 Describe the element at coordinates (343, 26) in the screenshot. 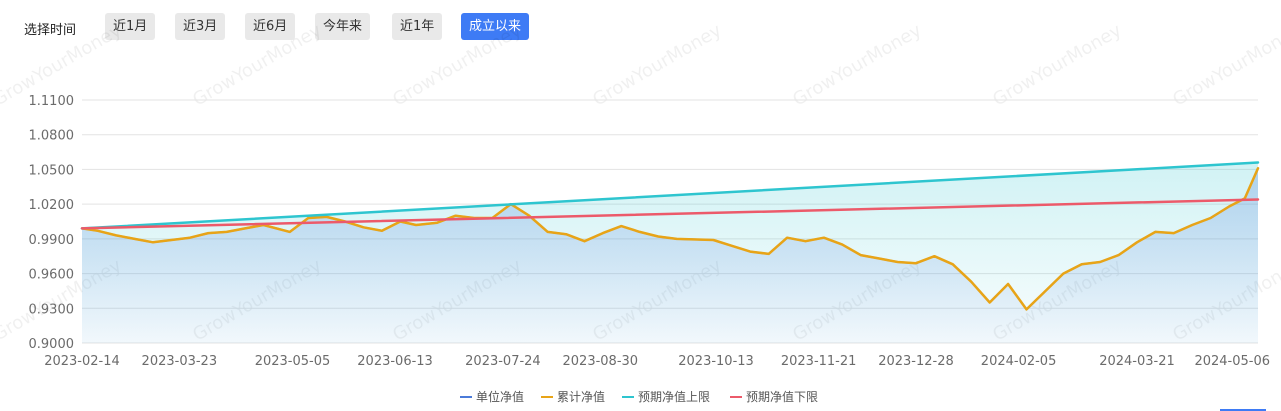

I see `range-button-ytd: 今年来` at that location.